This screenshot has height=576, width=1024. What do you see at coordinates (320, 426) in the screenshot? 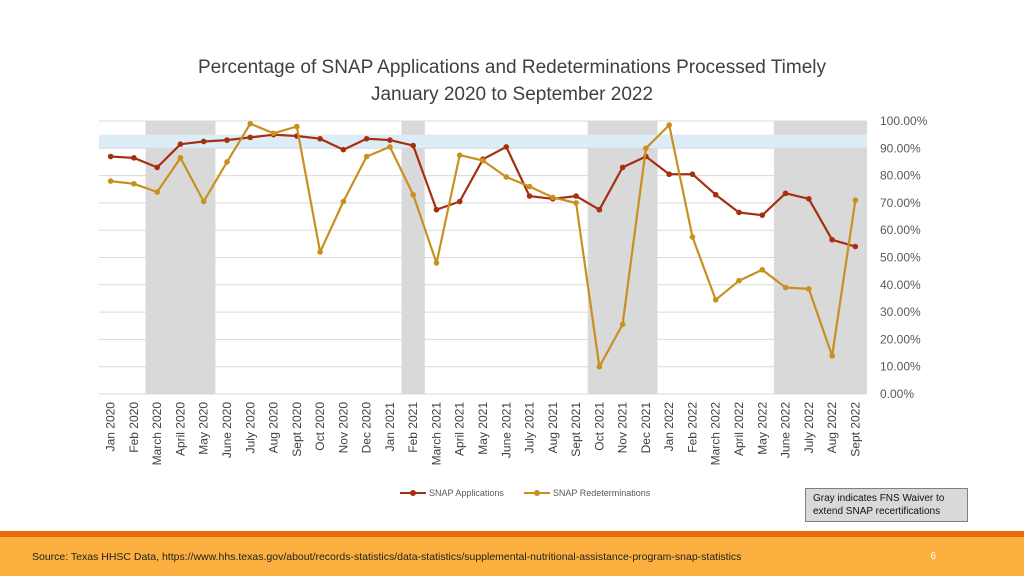
I see `x-tick-label: Oct 2020` at bounding box center [320, 426].